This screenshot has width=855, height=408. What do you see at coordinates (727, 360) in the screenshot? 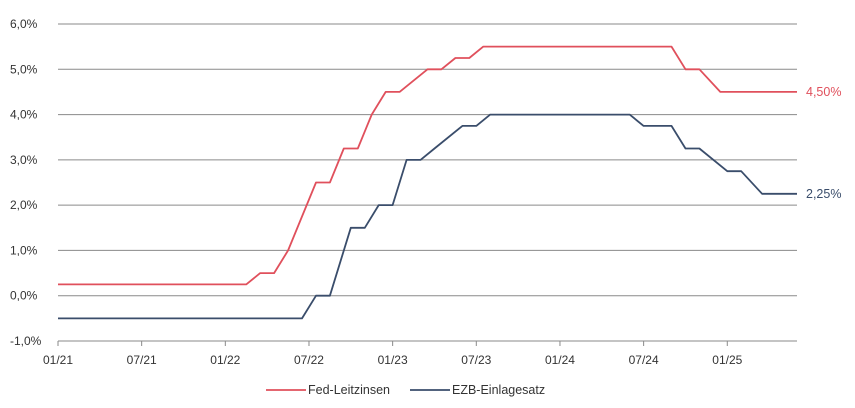
I see `x-tick-label: 01/25` at bounding box center [727, 360].